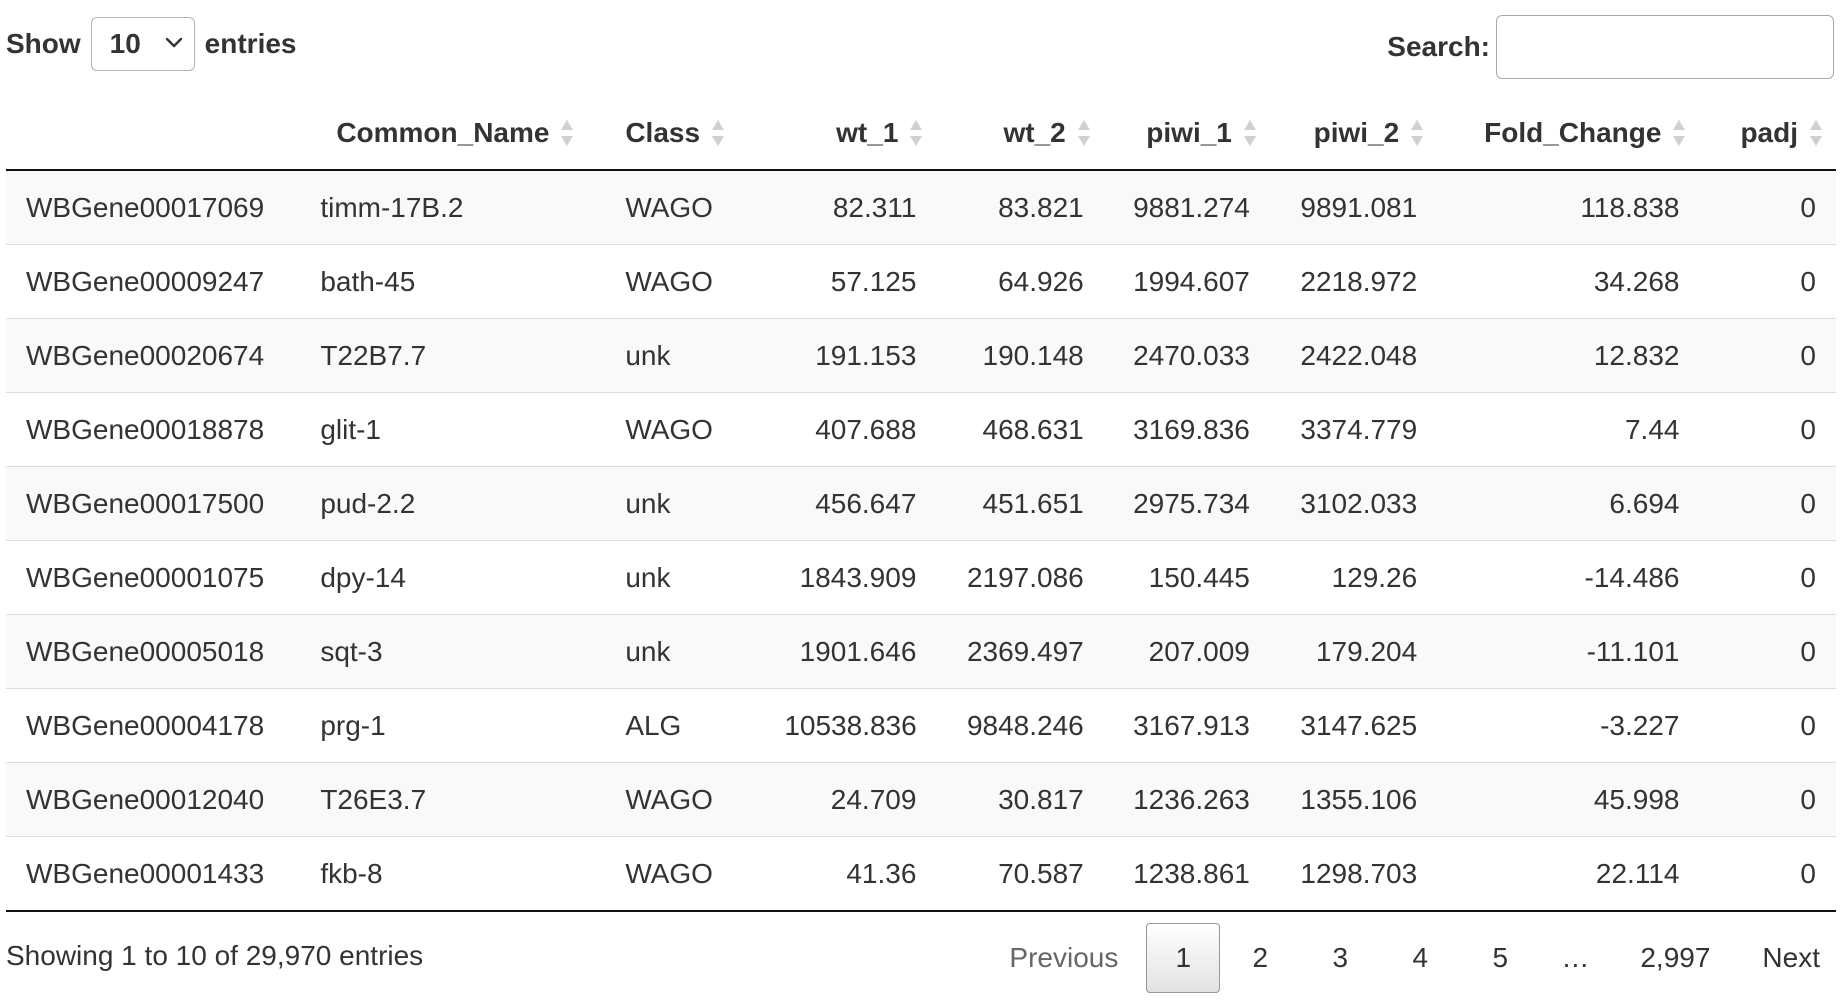  Describe the element at coordinates (453, 429) in the screenshot. I see `cell-common-name: glit-1` at that location.